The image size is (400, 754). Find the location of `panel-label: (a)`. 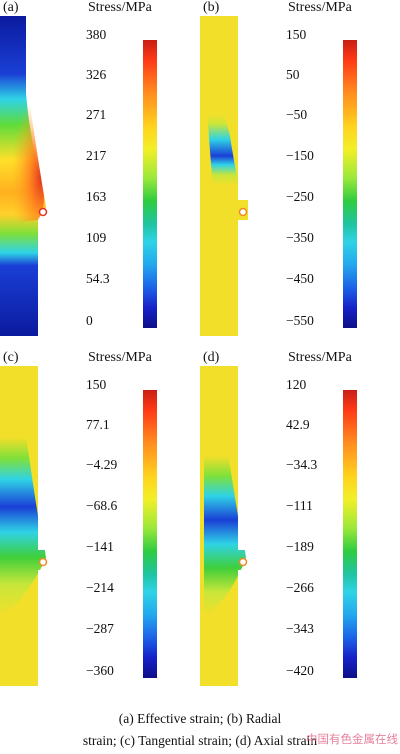

panel-label: (a) is located at coordinates (11, 7).